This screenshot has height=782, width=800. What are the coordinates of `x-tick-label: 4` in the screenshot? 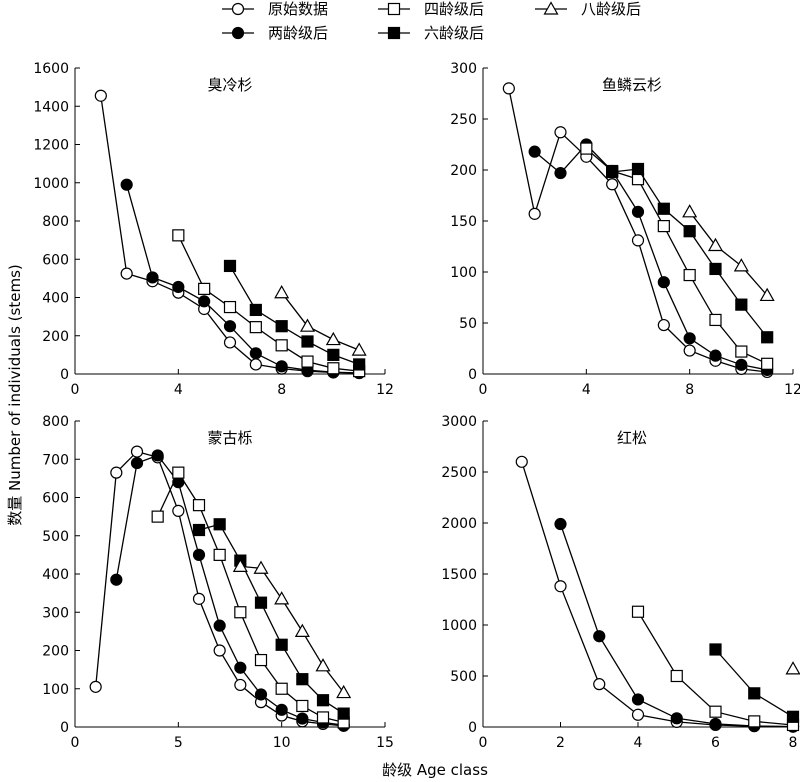 It's located at (586, 390).